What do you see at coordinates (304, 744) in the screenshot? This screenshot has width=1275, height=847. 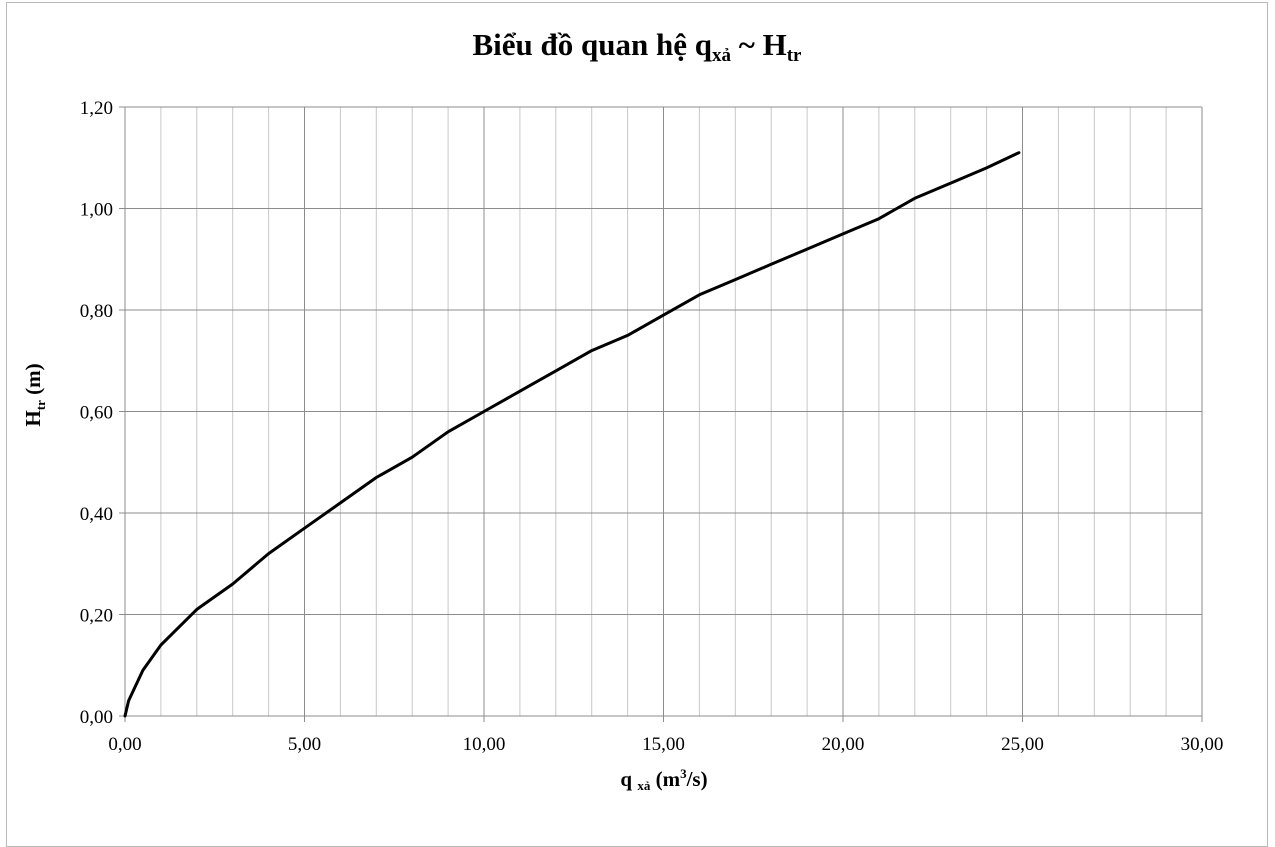 I see `x-tick-label: 5,00` at bounding box center [304, 744].